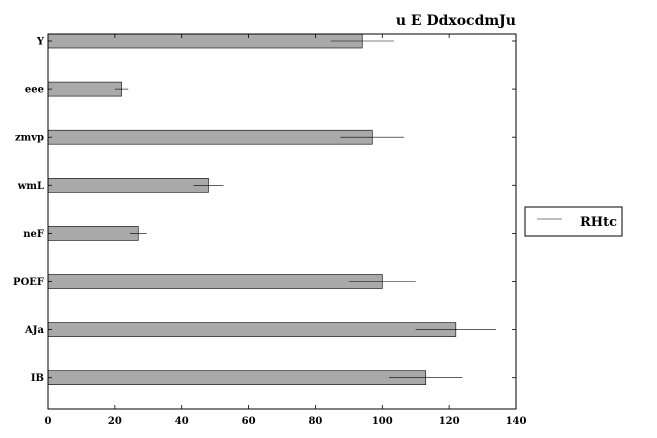 The image size is (657, 438). I want to click on y-tick-label-wmL: wmL, so click(30, 186).